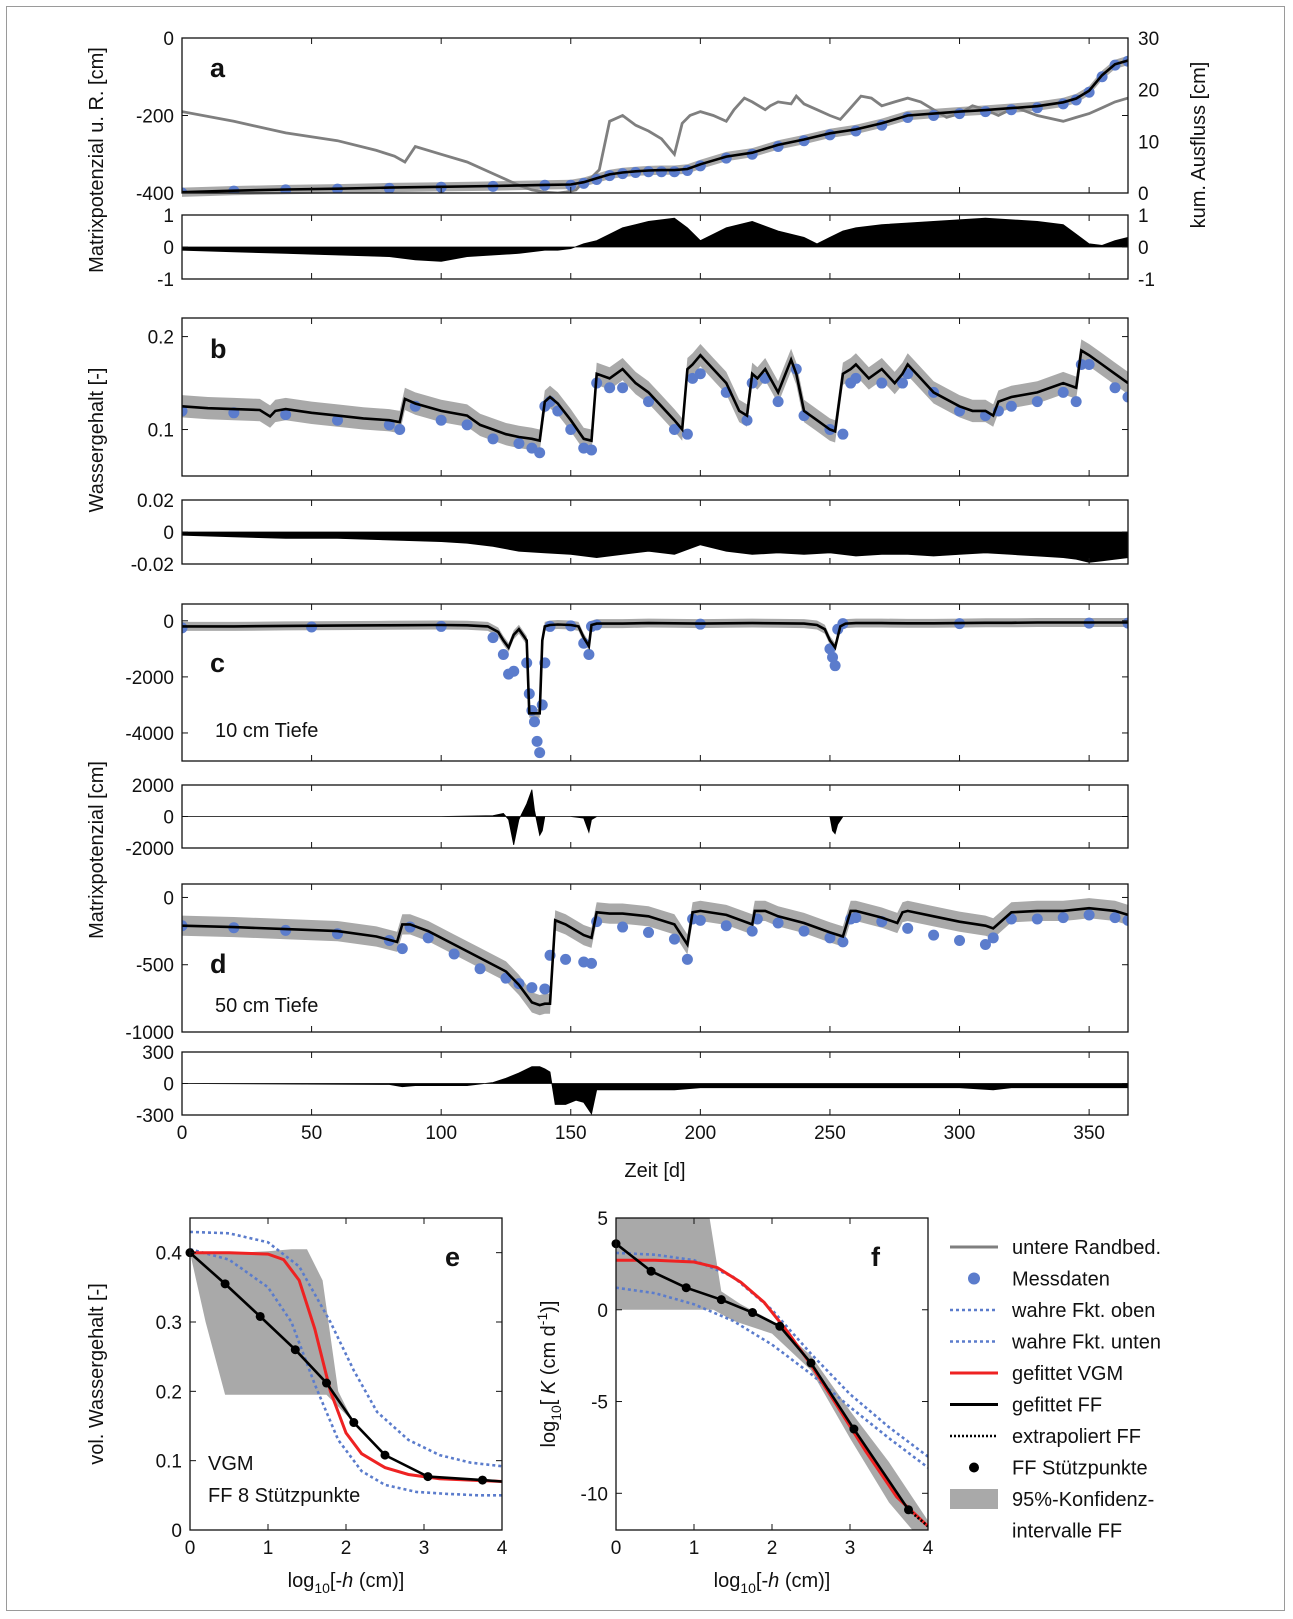 This screenshot has height=1619, width=1293. I want to click on legend-label-unten: wahre Fkt. unten, so click(1086, 1343).